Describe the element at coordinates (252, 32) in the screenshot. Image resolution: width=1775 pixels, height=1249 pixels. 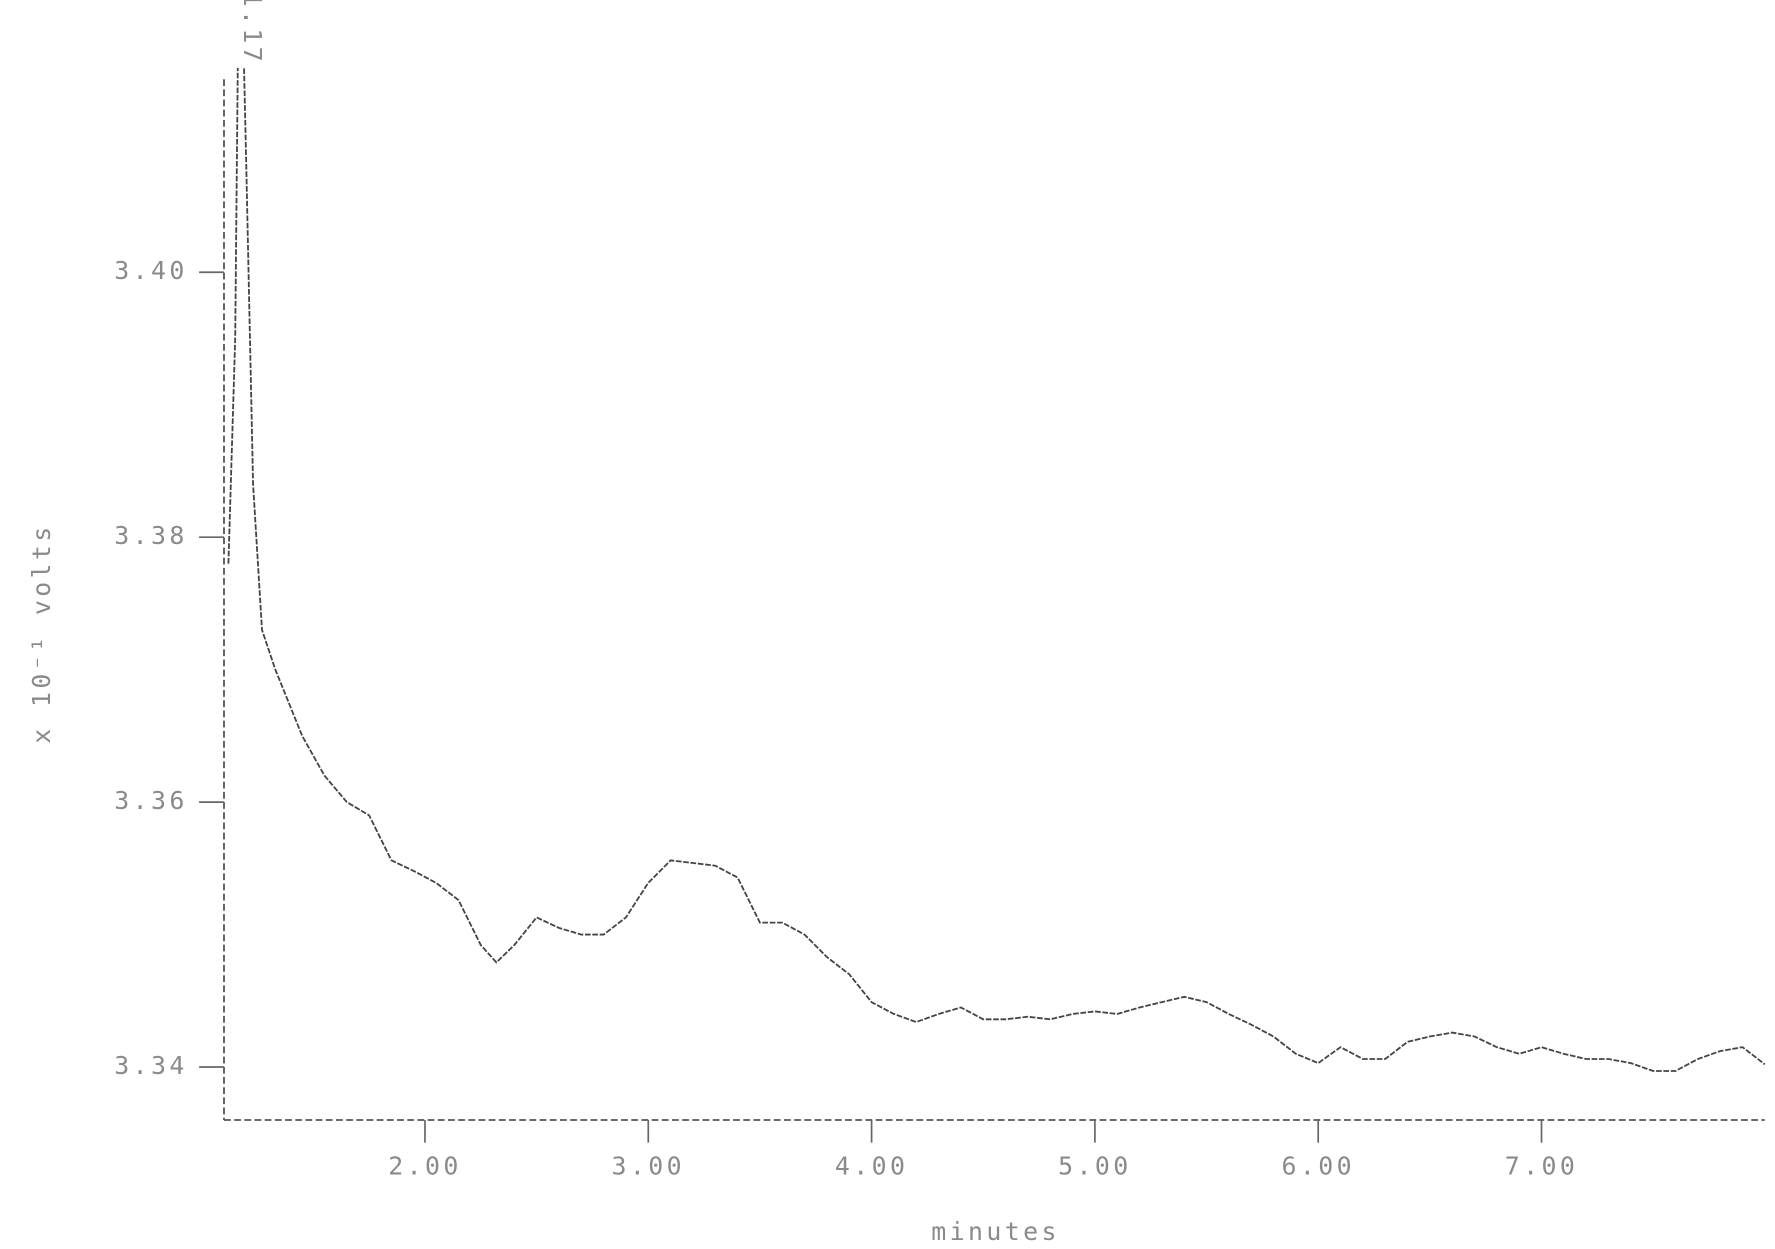
I see `peak-annotation: 1.17` at that location.